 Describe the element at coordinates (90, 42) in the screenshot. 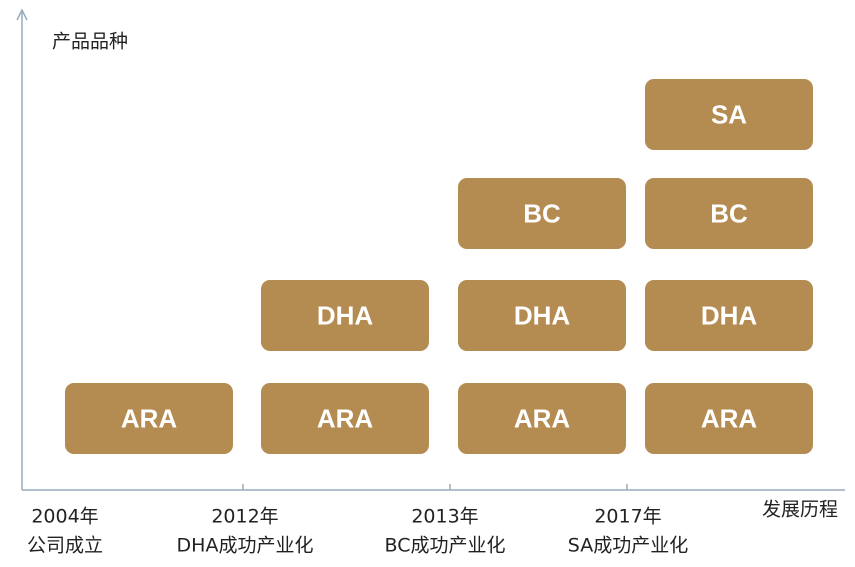

I see `y-axis-label: 产品品种` at that location.